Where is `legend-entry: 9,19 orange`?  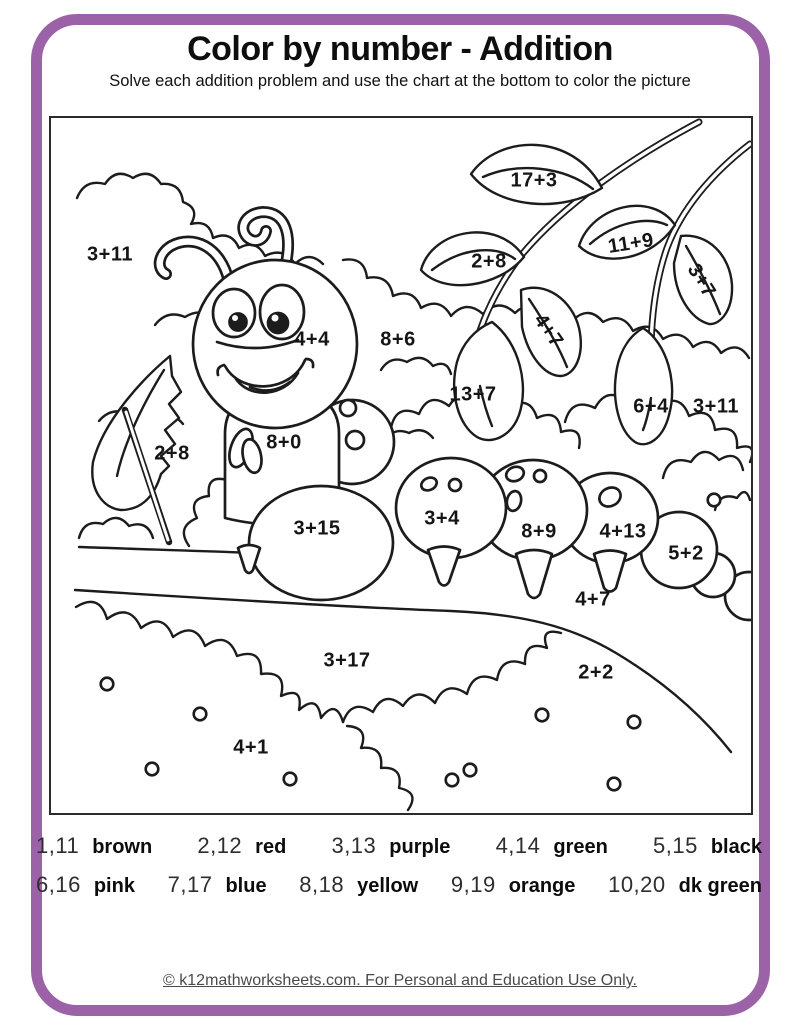
legend-entry: 9,19 orange is located at coordinates (513, 885).